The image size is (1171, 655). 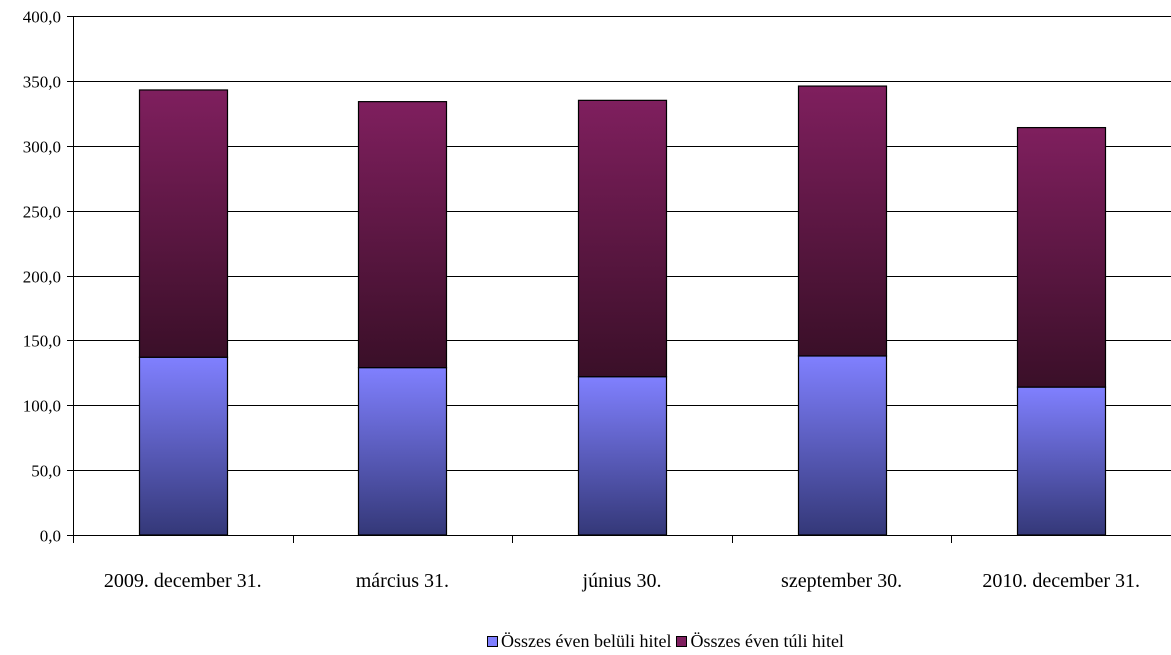 What do you see at coordinates (767, 640) in the screenshot?
I see `legend-label-over-year: Összes éven túli hitel` at bounding box center [767, 640].